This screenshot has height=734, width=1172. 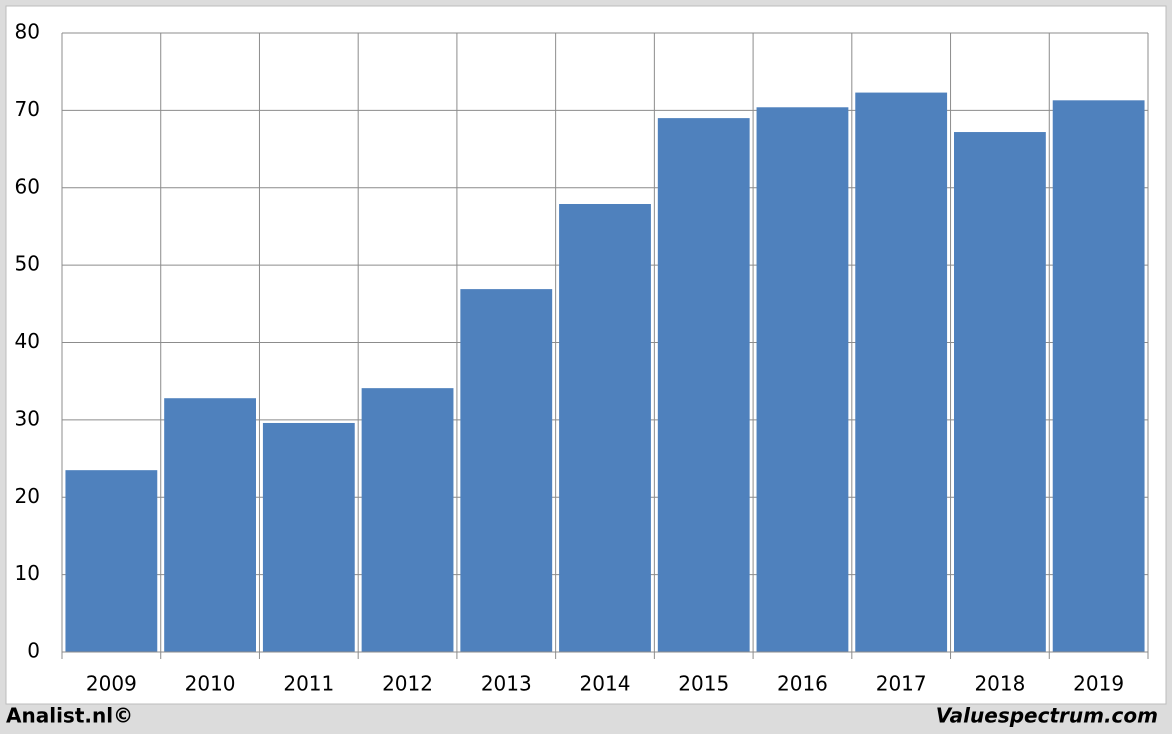 What do you see at coordinates (802, 684) in the screenshot?
I see `x-tick-label: 2016` at bounding box center [802, 684].